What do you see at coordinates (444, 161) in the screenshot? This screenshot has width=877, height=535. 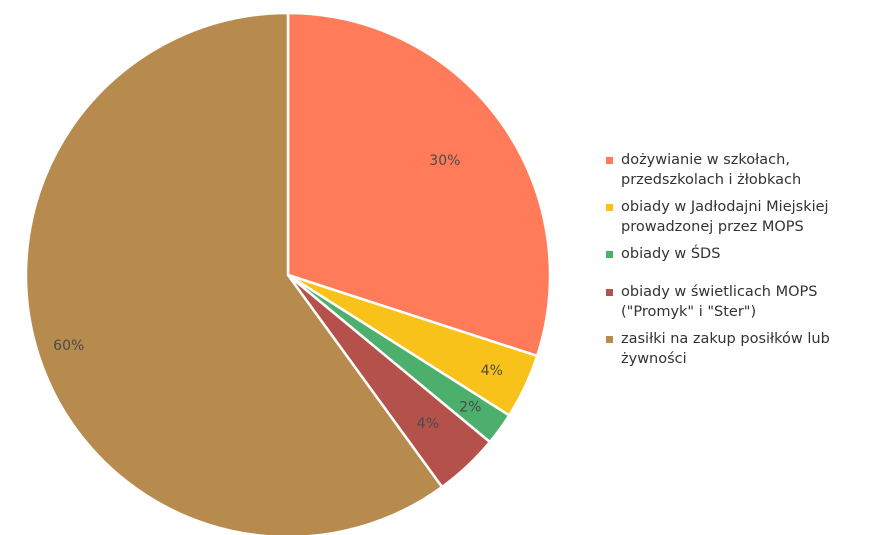 I see `data-label: 30%` at bounding box center [444, 161].